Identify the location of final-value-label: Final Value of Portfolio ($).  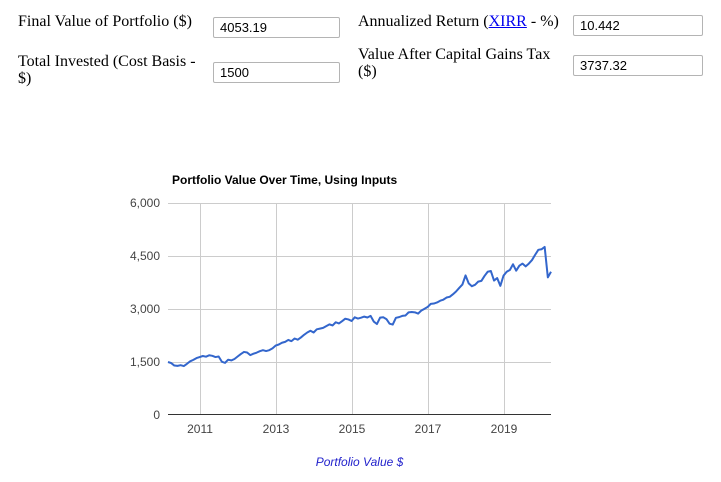
(105, 21).